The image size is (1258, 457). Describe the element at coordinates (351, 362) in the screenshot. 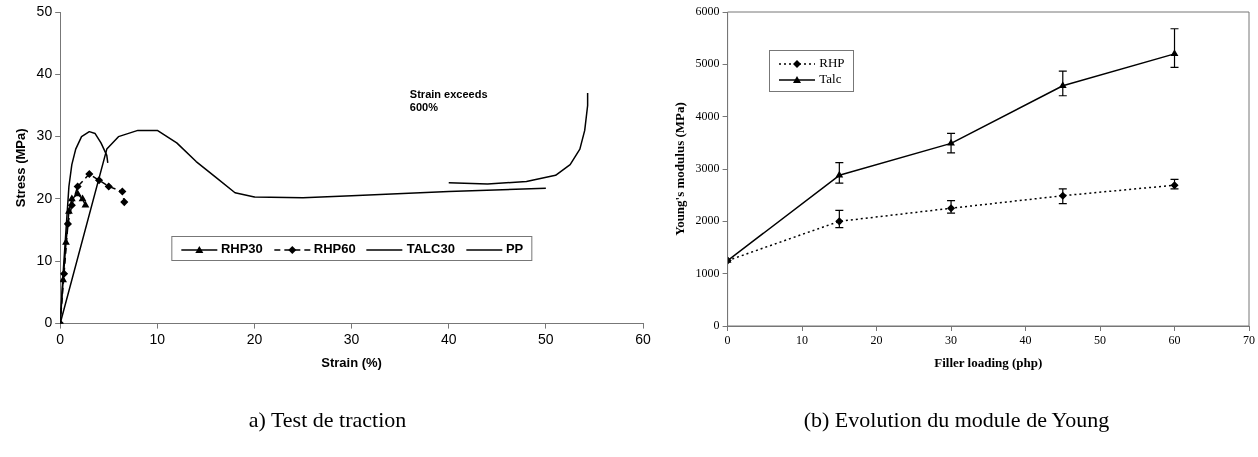

I see `x-axis-title: Strain (%)` at that location.